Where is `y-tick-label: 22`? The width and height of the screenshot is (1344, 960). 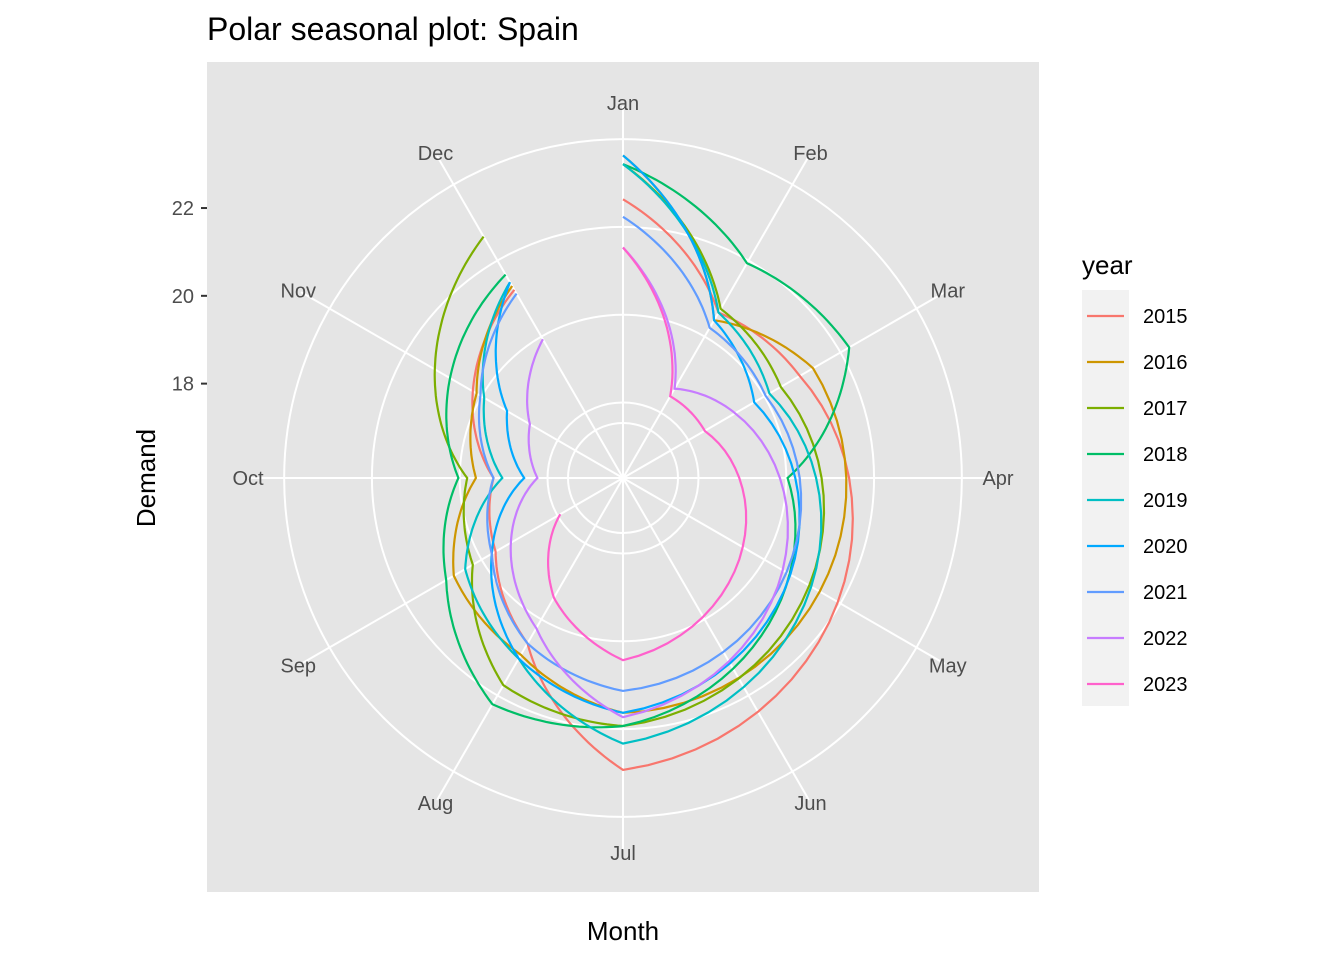 y-tick-label: 22 is located at coordinates (183, 209).